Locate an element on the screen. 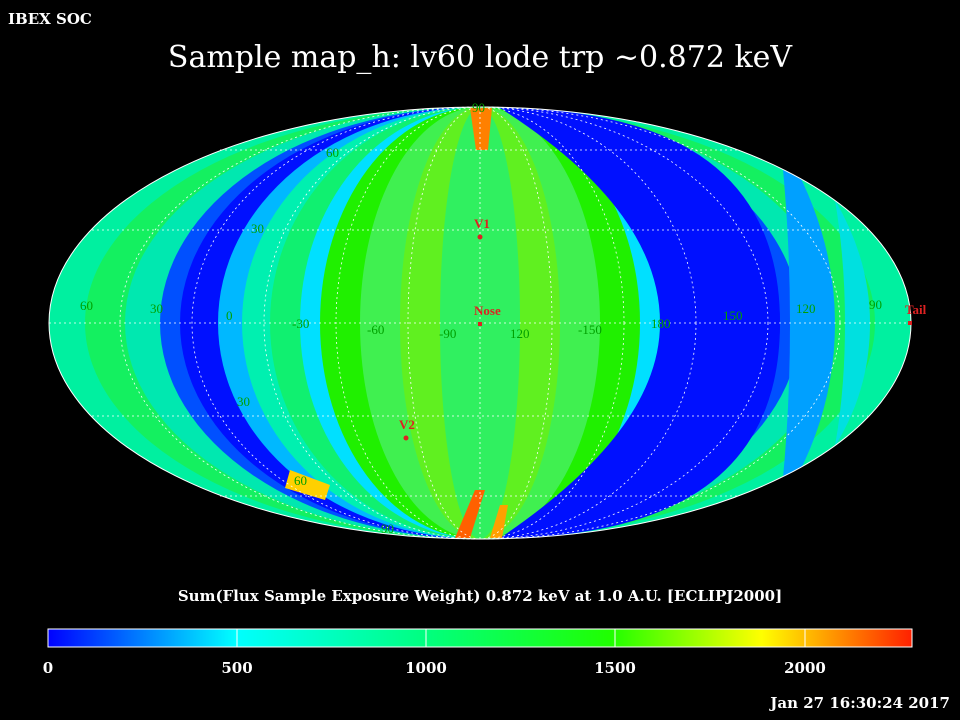  colorbar-tick-label: 1500 is located at coordinates (615, 668).